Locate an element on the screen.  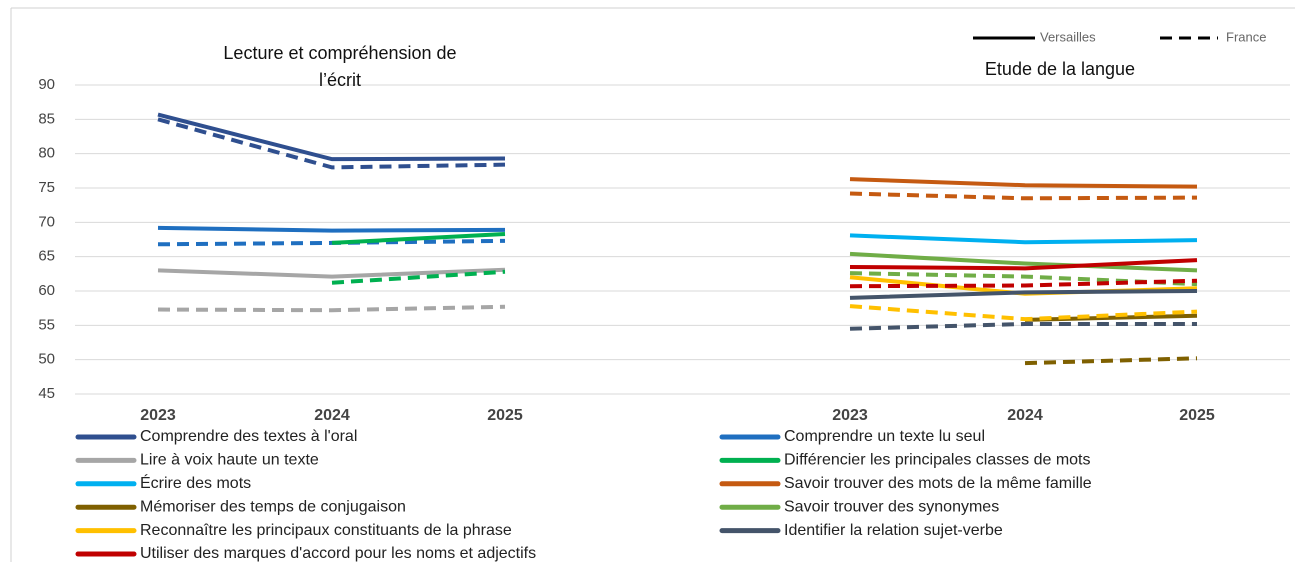
legend-label: Comprendre des textes à l'oral is located at coordinates (248, 436).